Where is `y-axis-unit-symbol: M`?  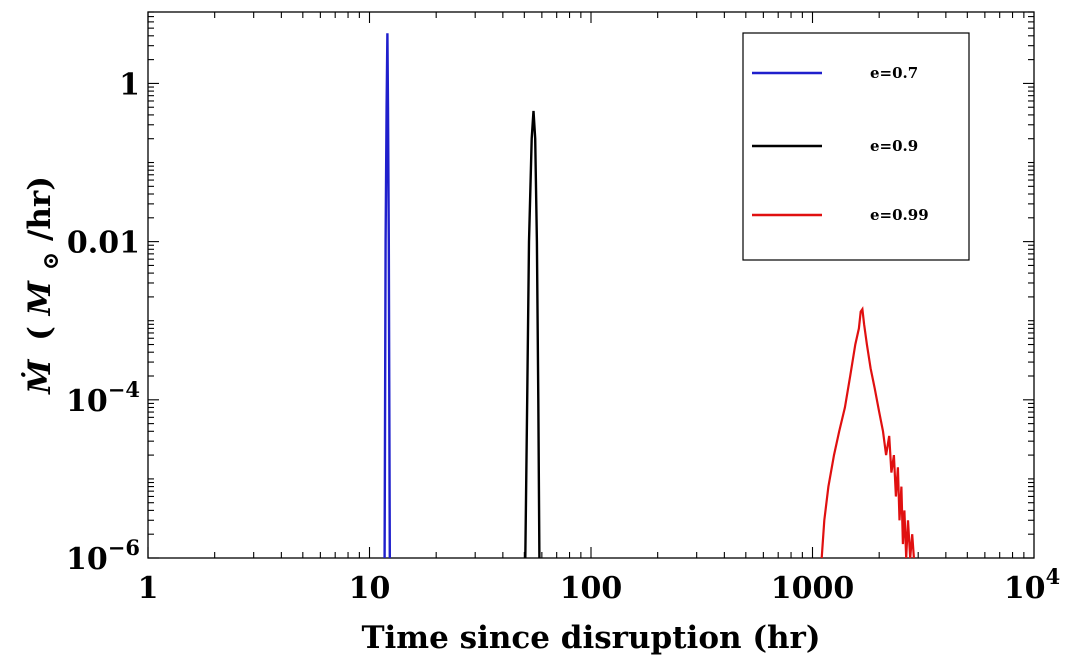
y-axis-unit-symbol: M is located at coordinates (40, 297).